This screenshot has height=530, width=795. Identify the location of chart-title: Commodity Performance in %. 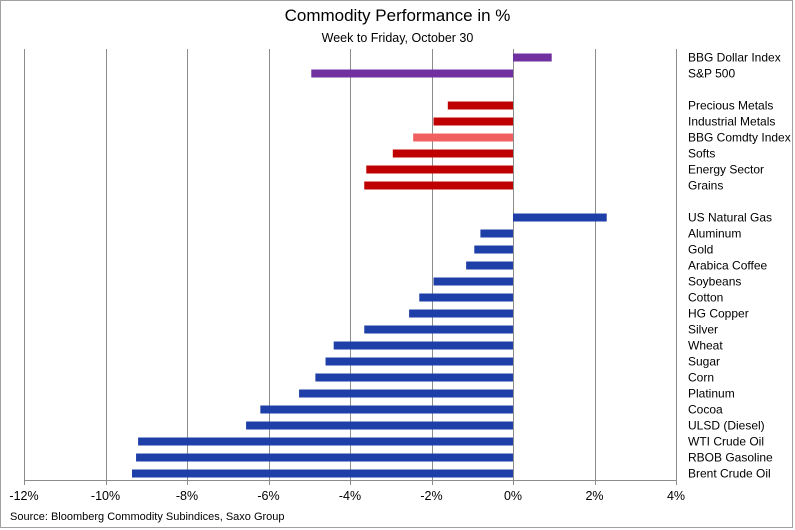
(397, 15).